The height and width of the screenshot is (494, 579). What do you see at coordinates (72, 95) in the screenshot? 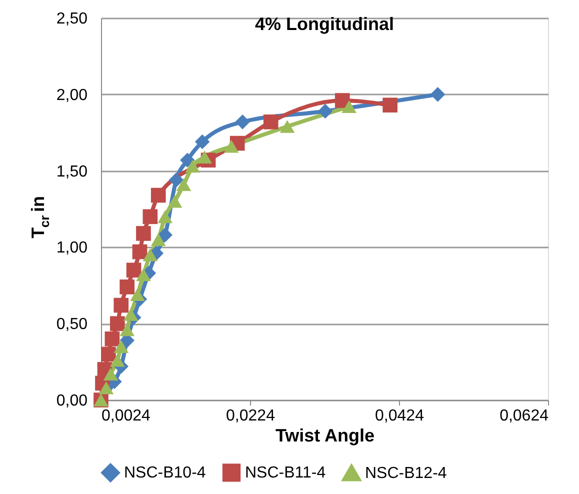
I see `y-tick-label: 2,00` at bounding box center [72, 95].